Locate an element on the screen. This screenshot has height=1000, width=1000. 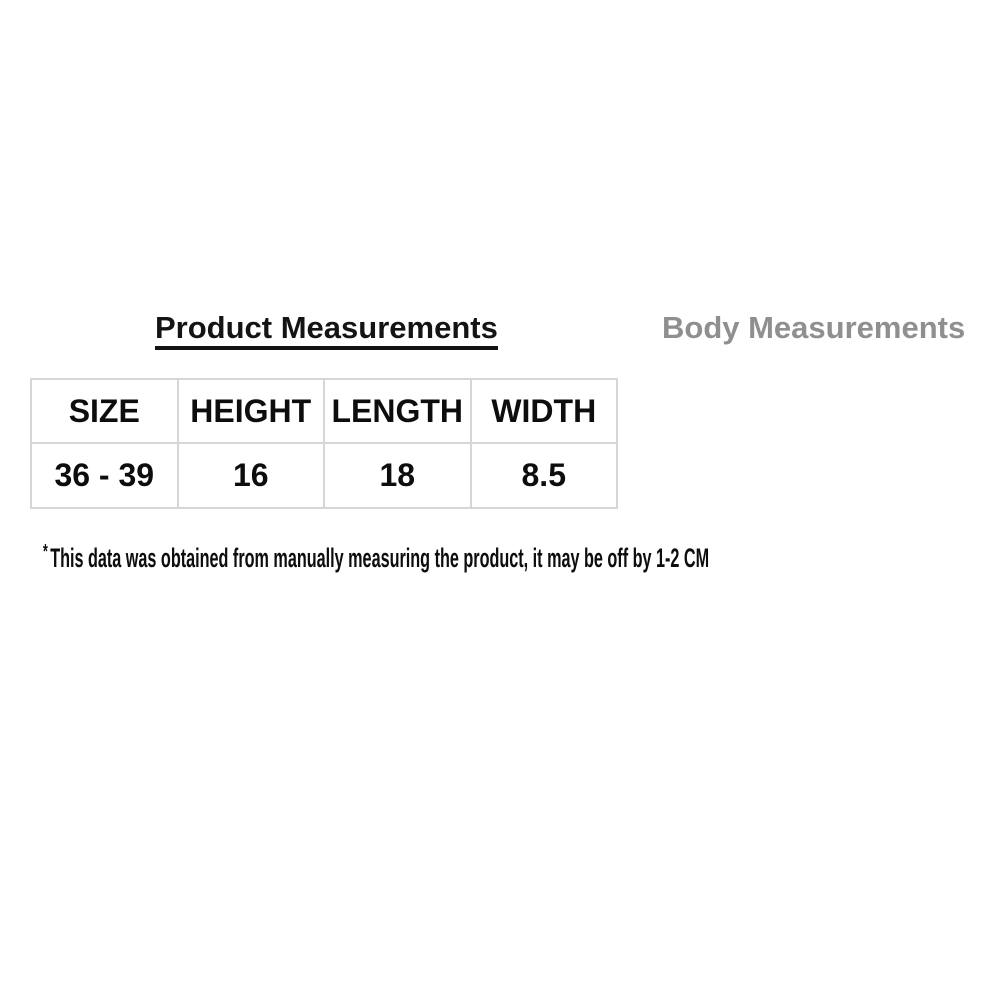
column-header-length: LENGTH is located at coordinates (397, 411).